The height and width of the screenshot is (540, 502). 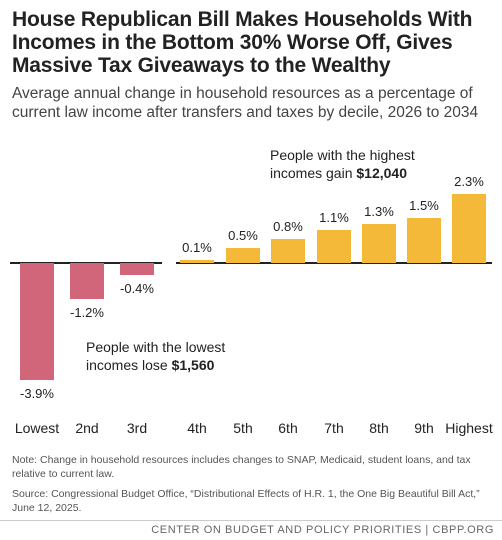 What do you see at coordinates (37, 321) in the screenshot?
I see `bar-lowest` at bounding box center [37, 321].